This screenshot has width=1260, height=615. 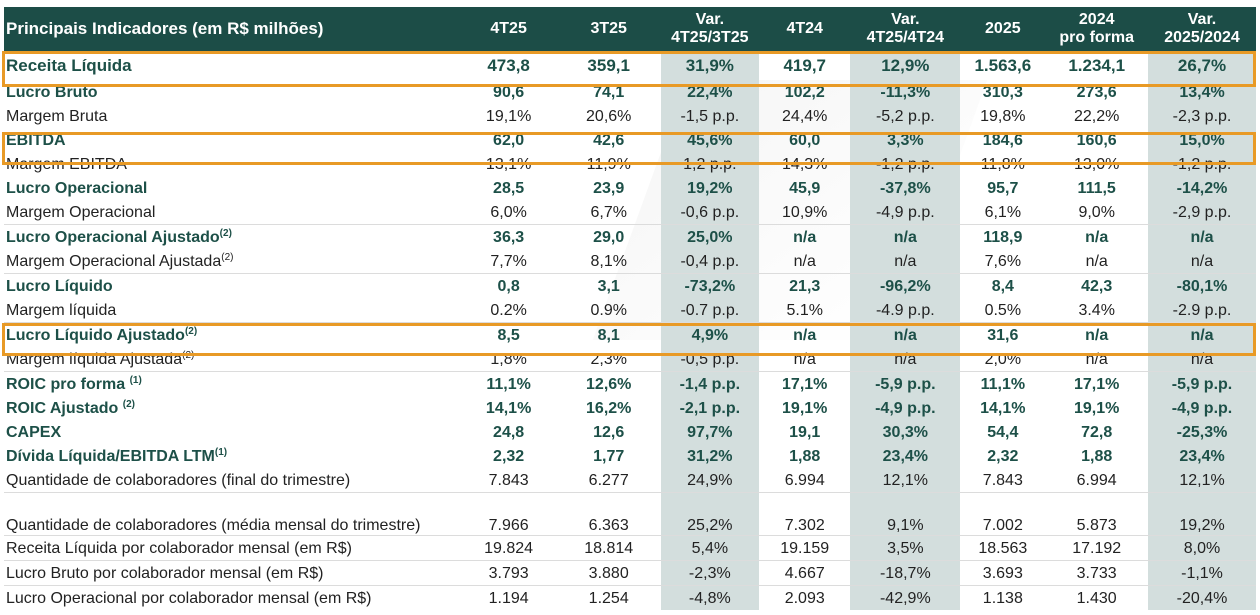 I want to click on header-line2: 4T25/3T25, so click(x=710, y=37).